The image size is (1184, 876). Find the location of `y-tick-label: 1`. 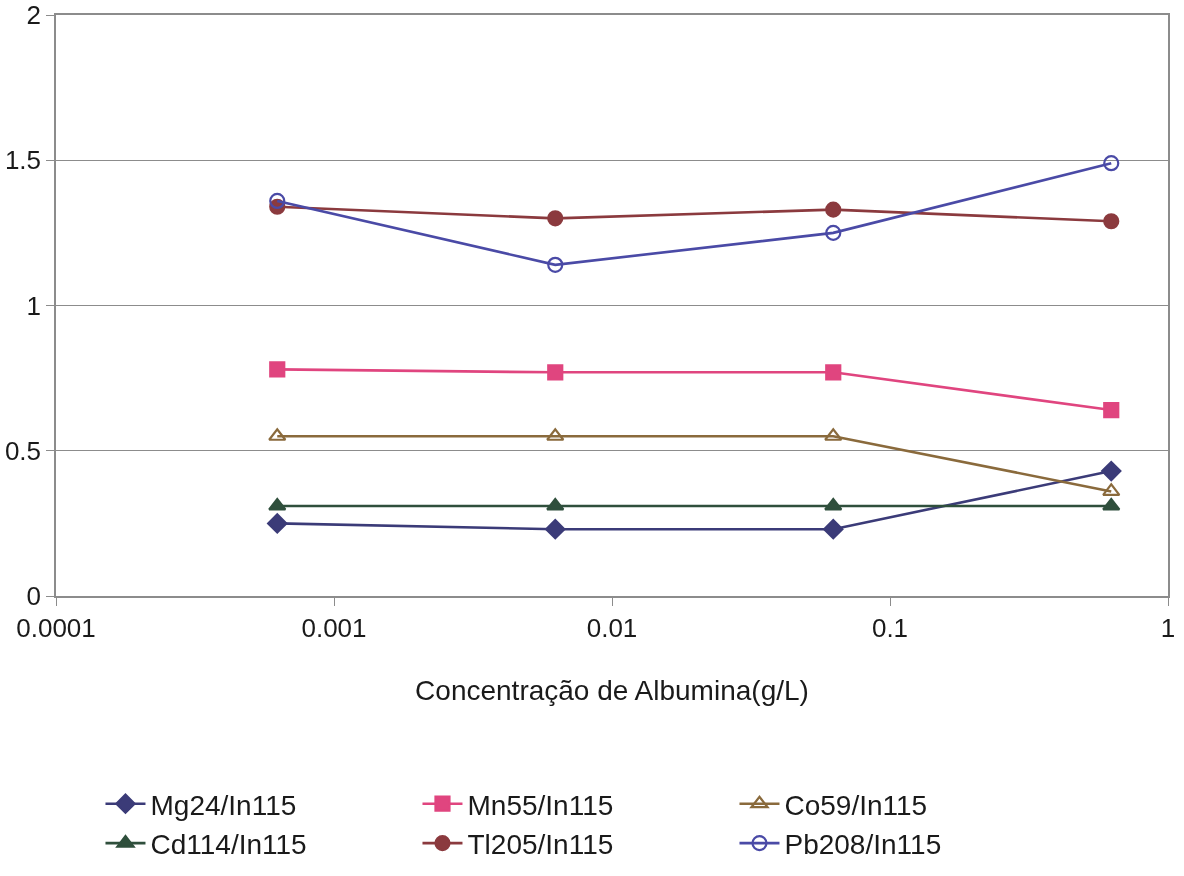

y-tick-label: 1 is located at coordinates (34, 305).